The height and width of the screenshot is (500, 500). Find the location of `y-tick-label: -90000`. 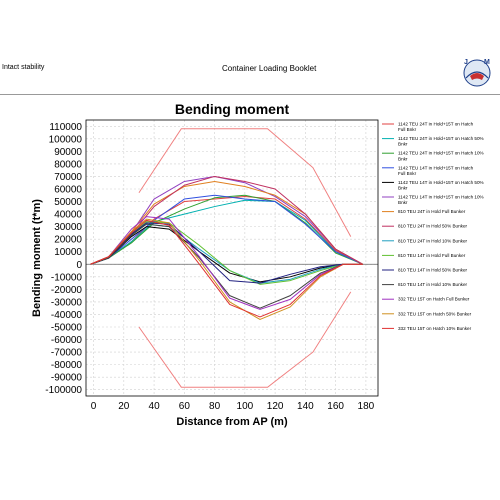

y-tick-label: -90000 is located at coordinates (67, 378).